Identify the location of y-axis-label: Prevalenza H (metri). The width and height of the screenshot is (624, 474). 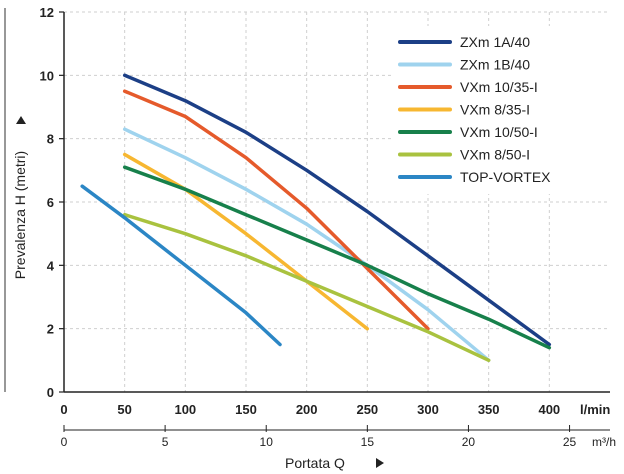
(20, 215).